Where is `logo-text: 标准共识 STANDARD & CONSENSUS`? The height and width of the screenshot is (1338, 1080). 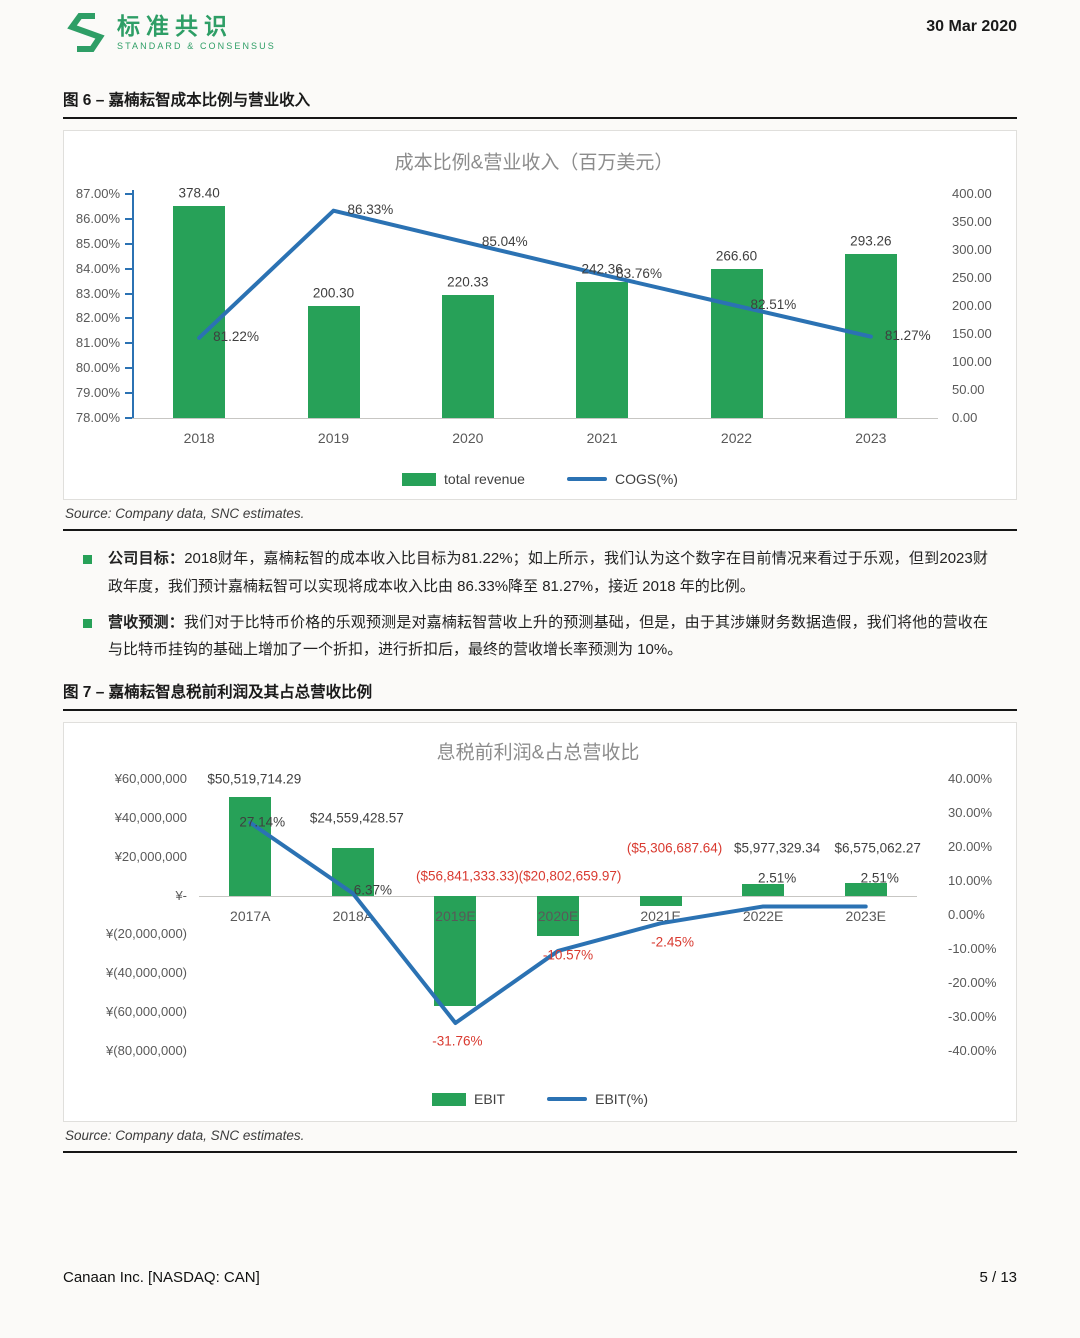
logo-text: 标准共识 STANDARD & CONSENSUS is located at coordinates (196, 32).